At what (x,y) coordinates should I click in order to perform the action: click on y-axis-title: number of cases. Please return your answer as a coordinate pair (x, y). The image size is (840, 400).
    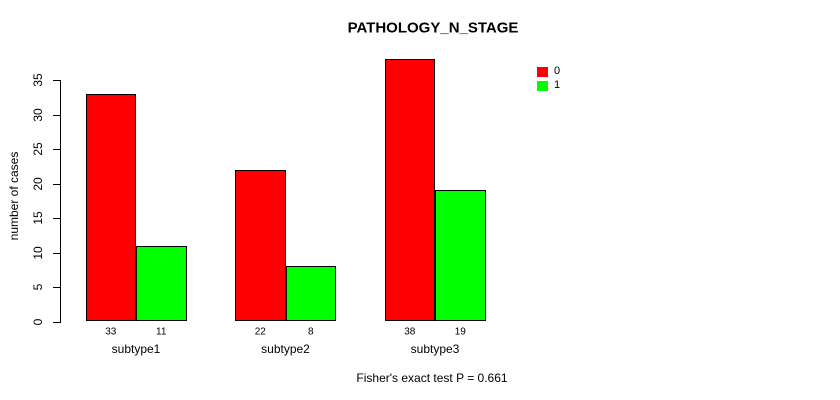
    Looking at the image, I should click on (14, 196).